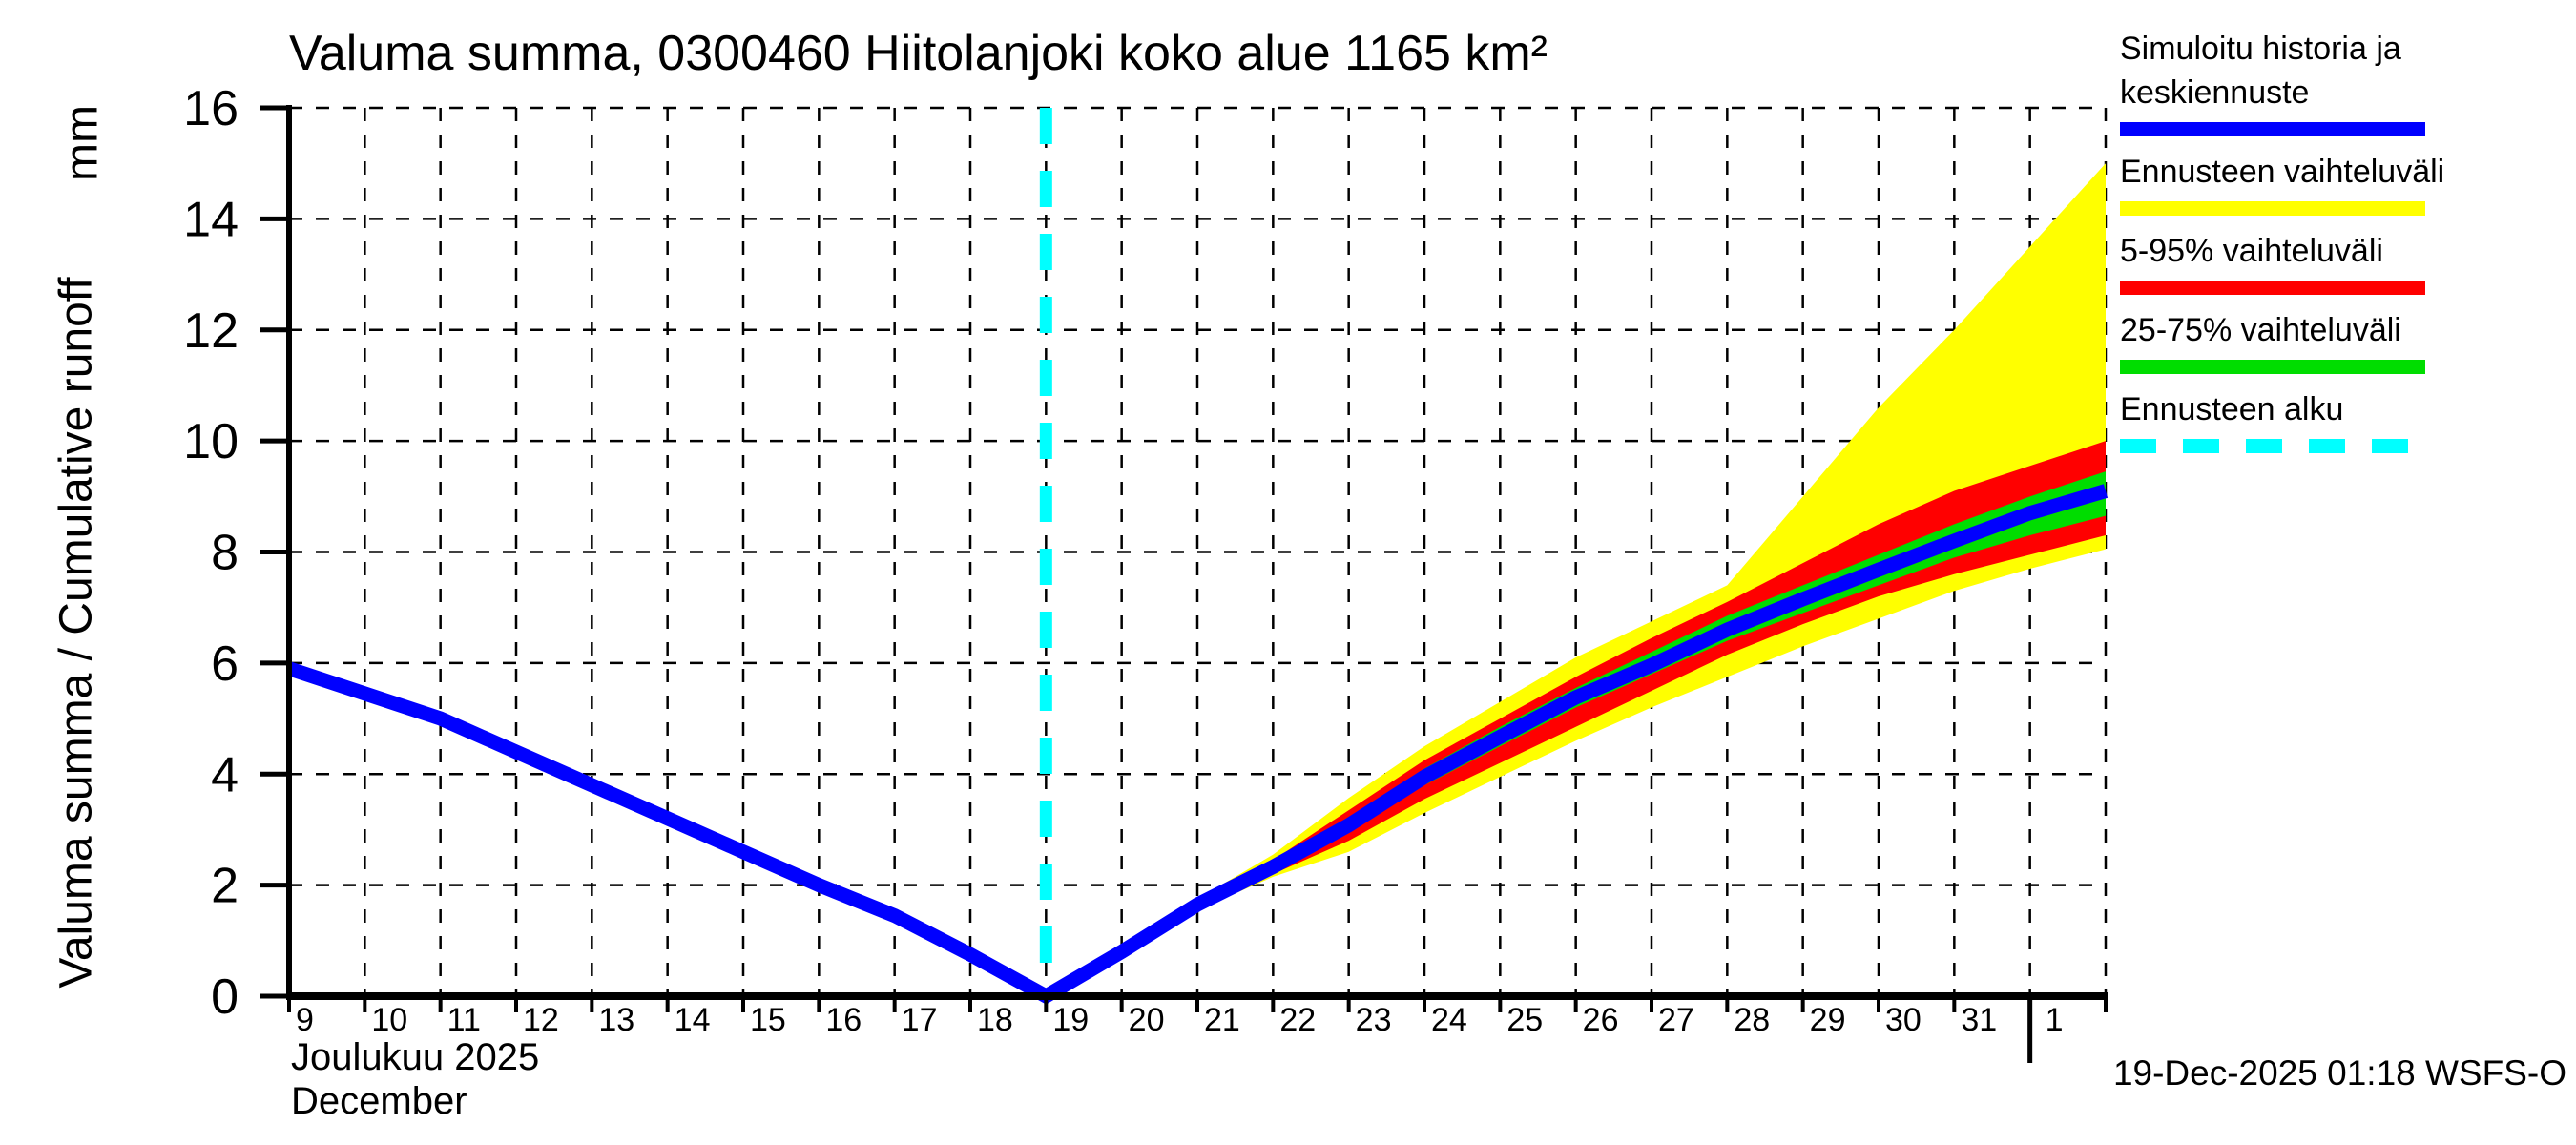  Describe the element at coordinates (2055, 1020) in the screenshot. I see `x-tick-label-day-32: 1` at that location.